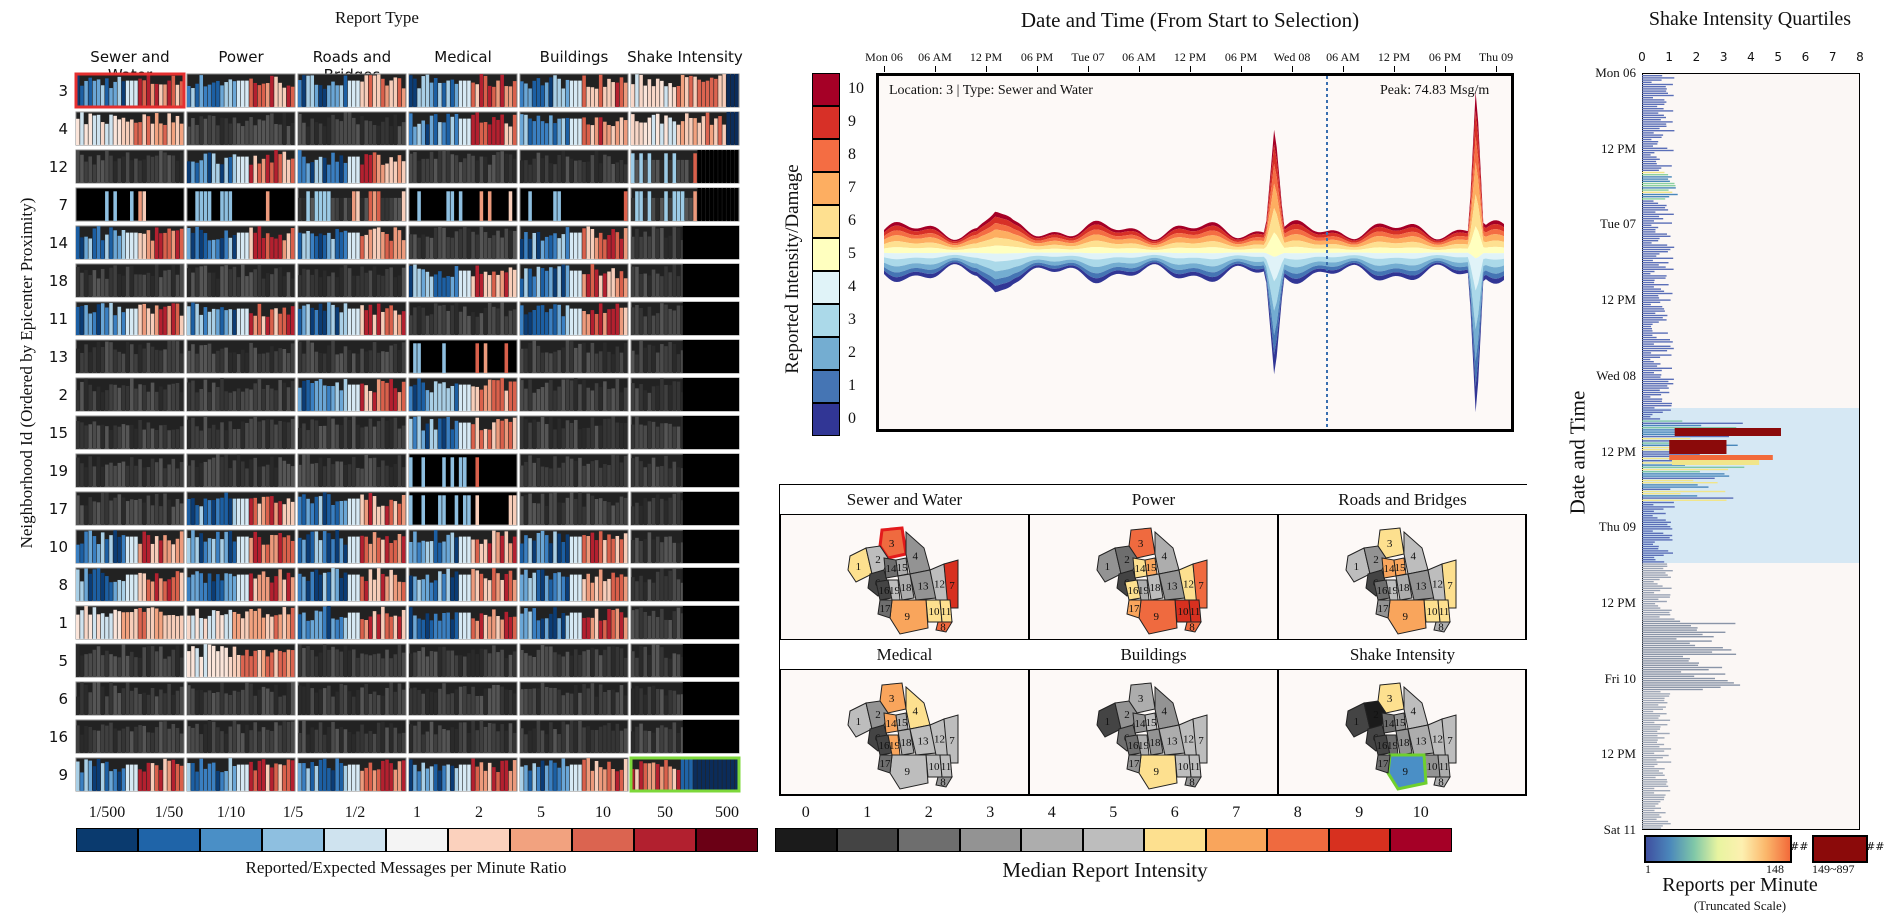 The width and height of the screenshot is (1889, 922). I want to click on stream-xtick-8: Wed 08, so click(1292, 57).